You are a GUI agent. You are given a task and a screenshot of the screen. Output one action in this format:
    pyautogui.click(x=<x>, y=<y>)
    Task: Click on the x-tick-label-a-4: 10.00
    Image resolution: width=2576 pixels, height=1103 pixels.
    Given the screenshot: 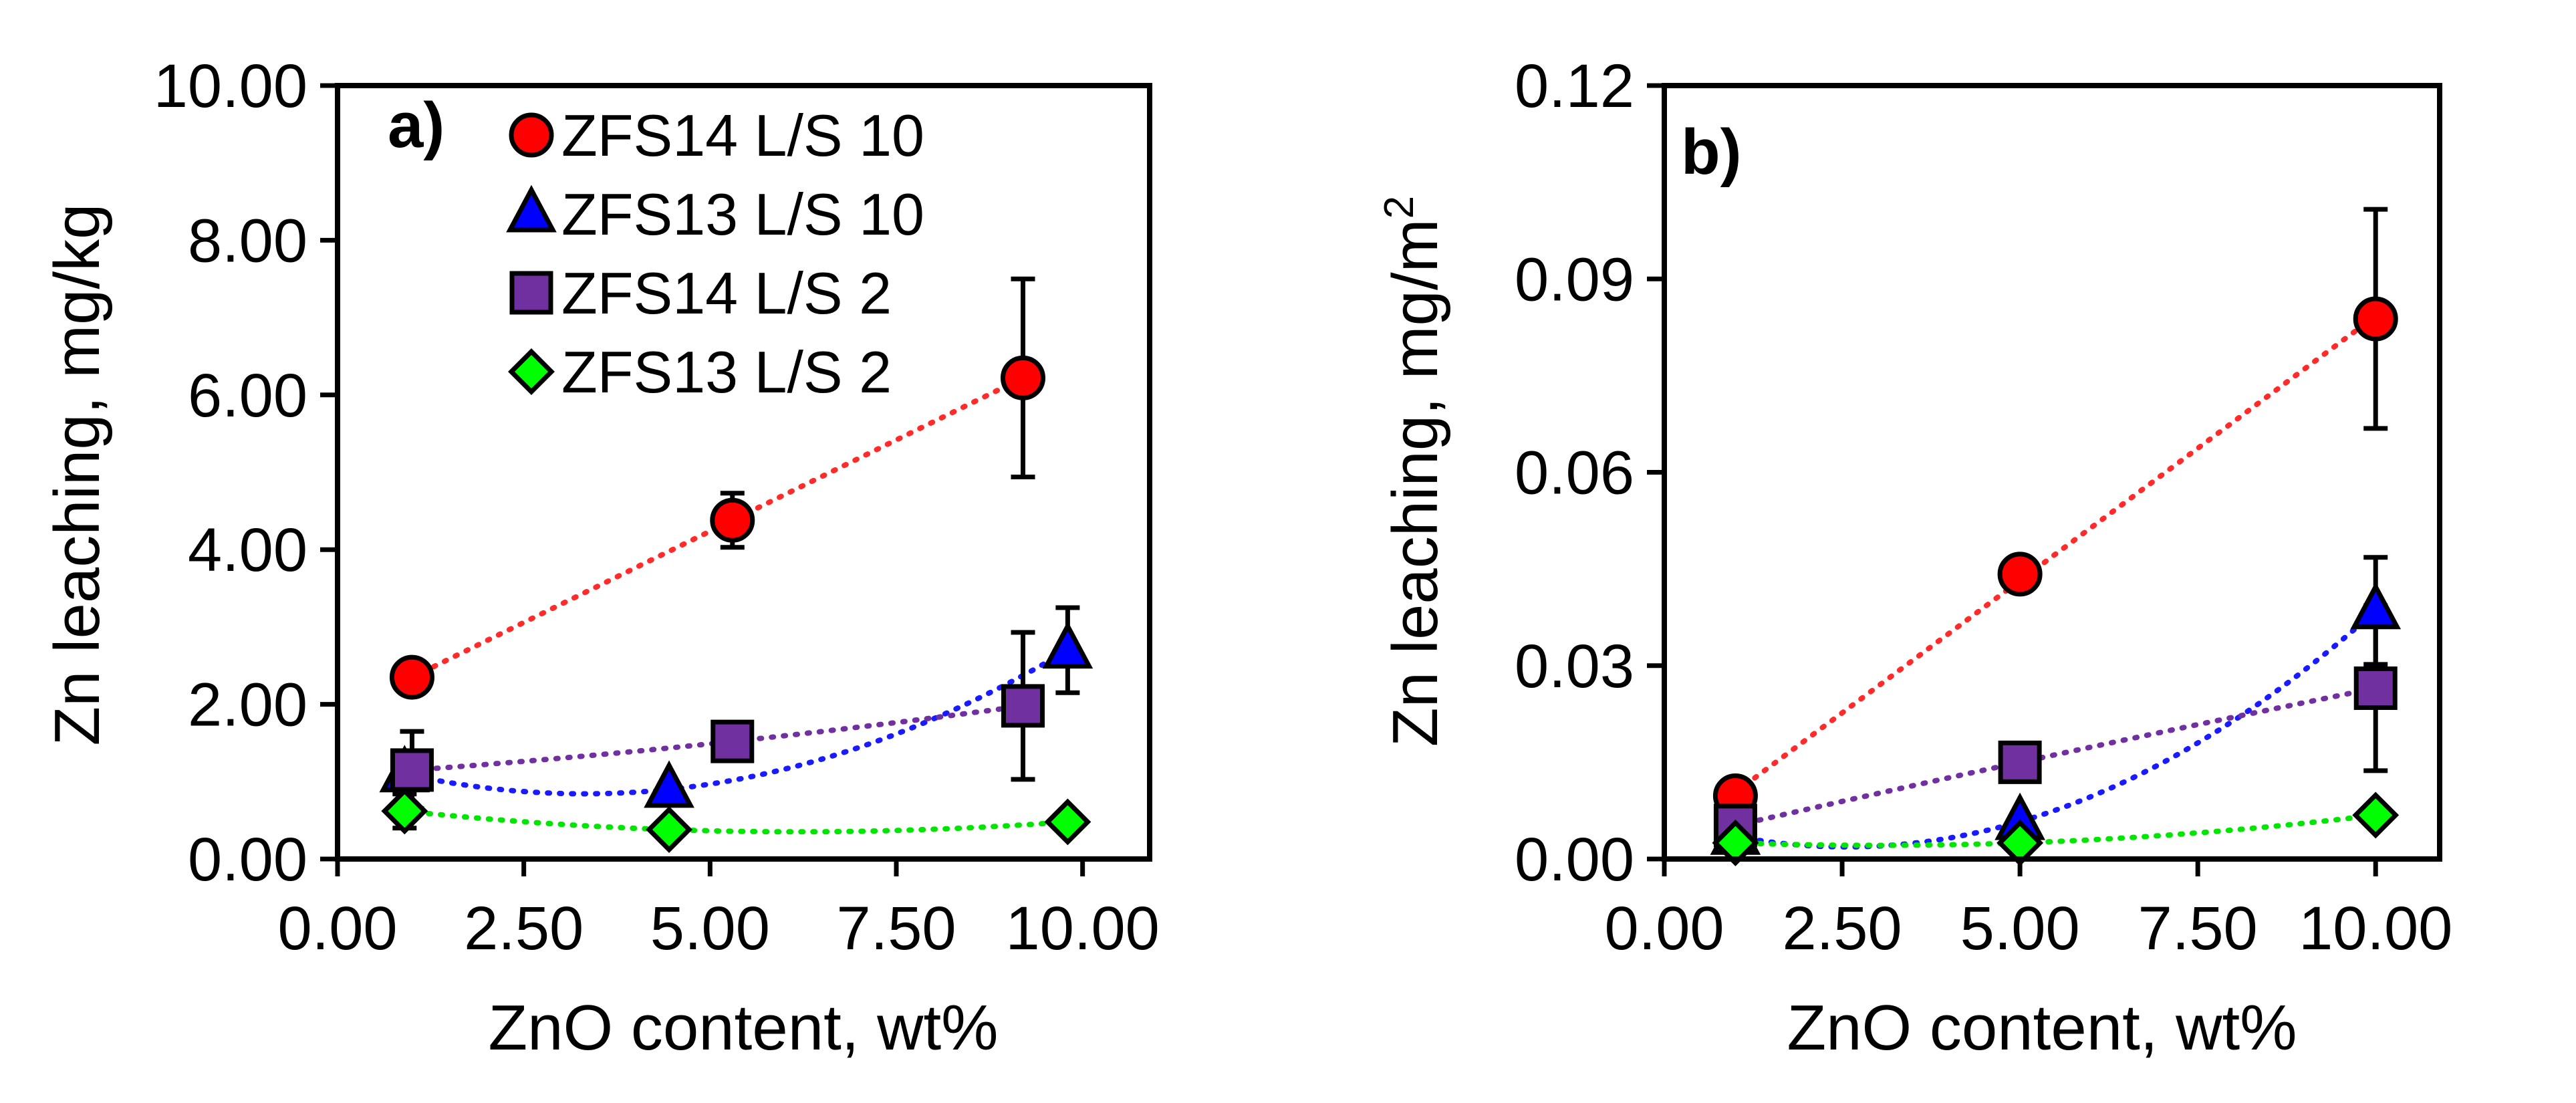 What is the action you would take?
    pyautogui.click(x=1083, y=928)
    